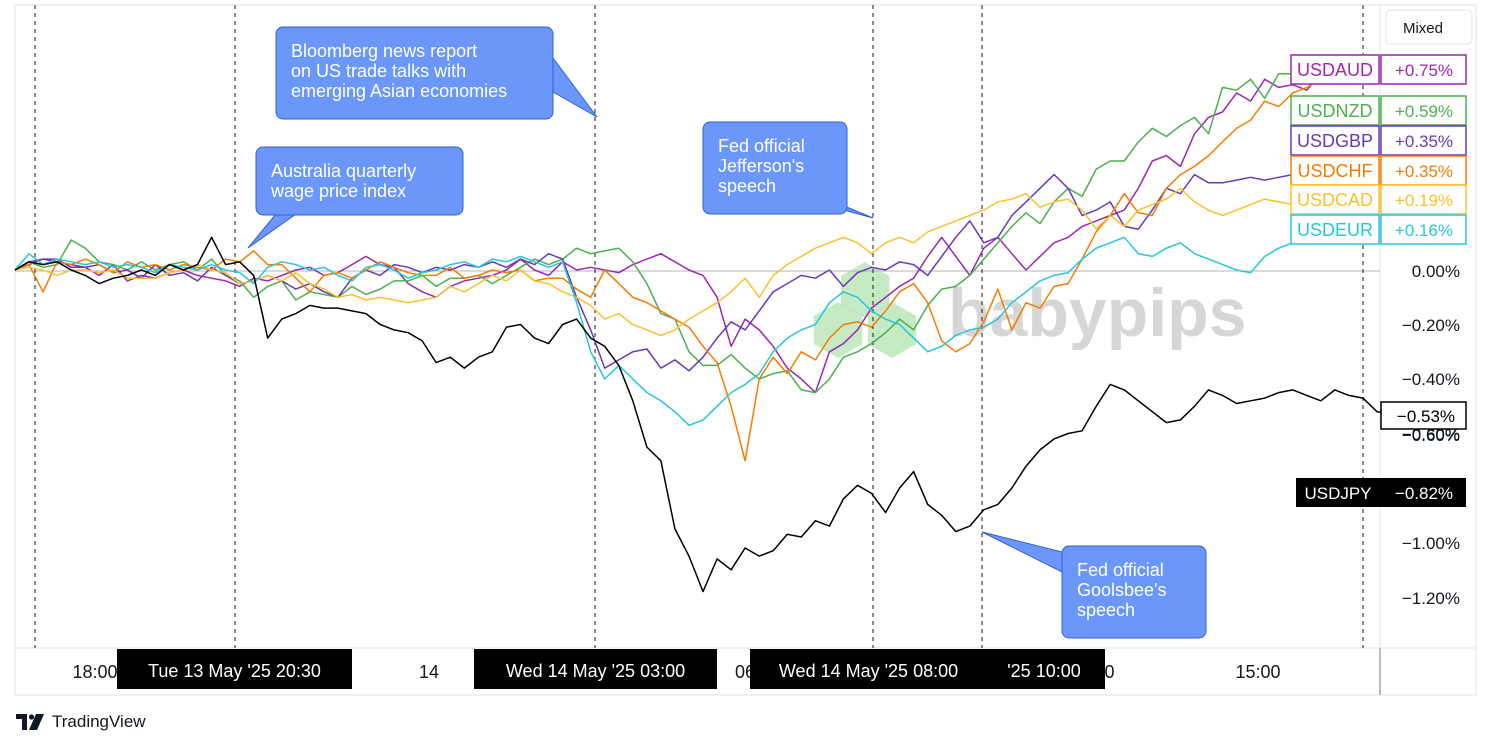 Image resolution: width=1491 pixels, height=749 pixels. What do you see at coordinates (1335, 171) in the screenshot?
I see `name-tag-label: USDCHF` at bounding box center [1335, 171].